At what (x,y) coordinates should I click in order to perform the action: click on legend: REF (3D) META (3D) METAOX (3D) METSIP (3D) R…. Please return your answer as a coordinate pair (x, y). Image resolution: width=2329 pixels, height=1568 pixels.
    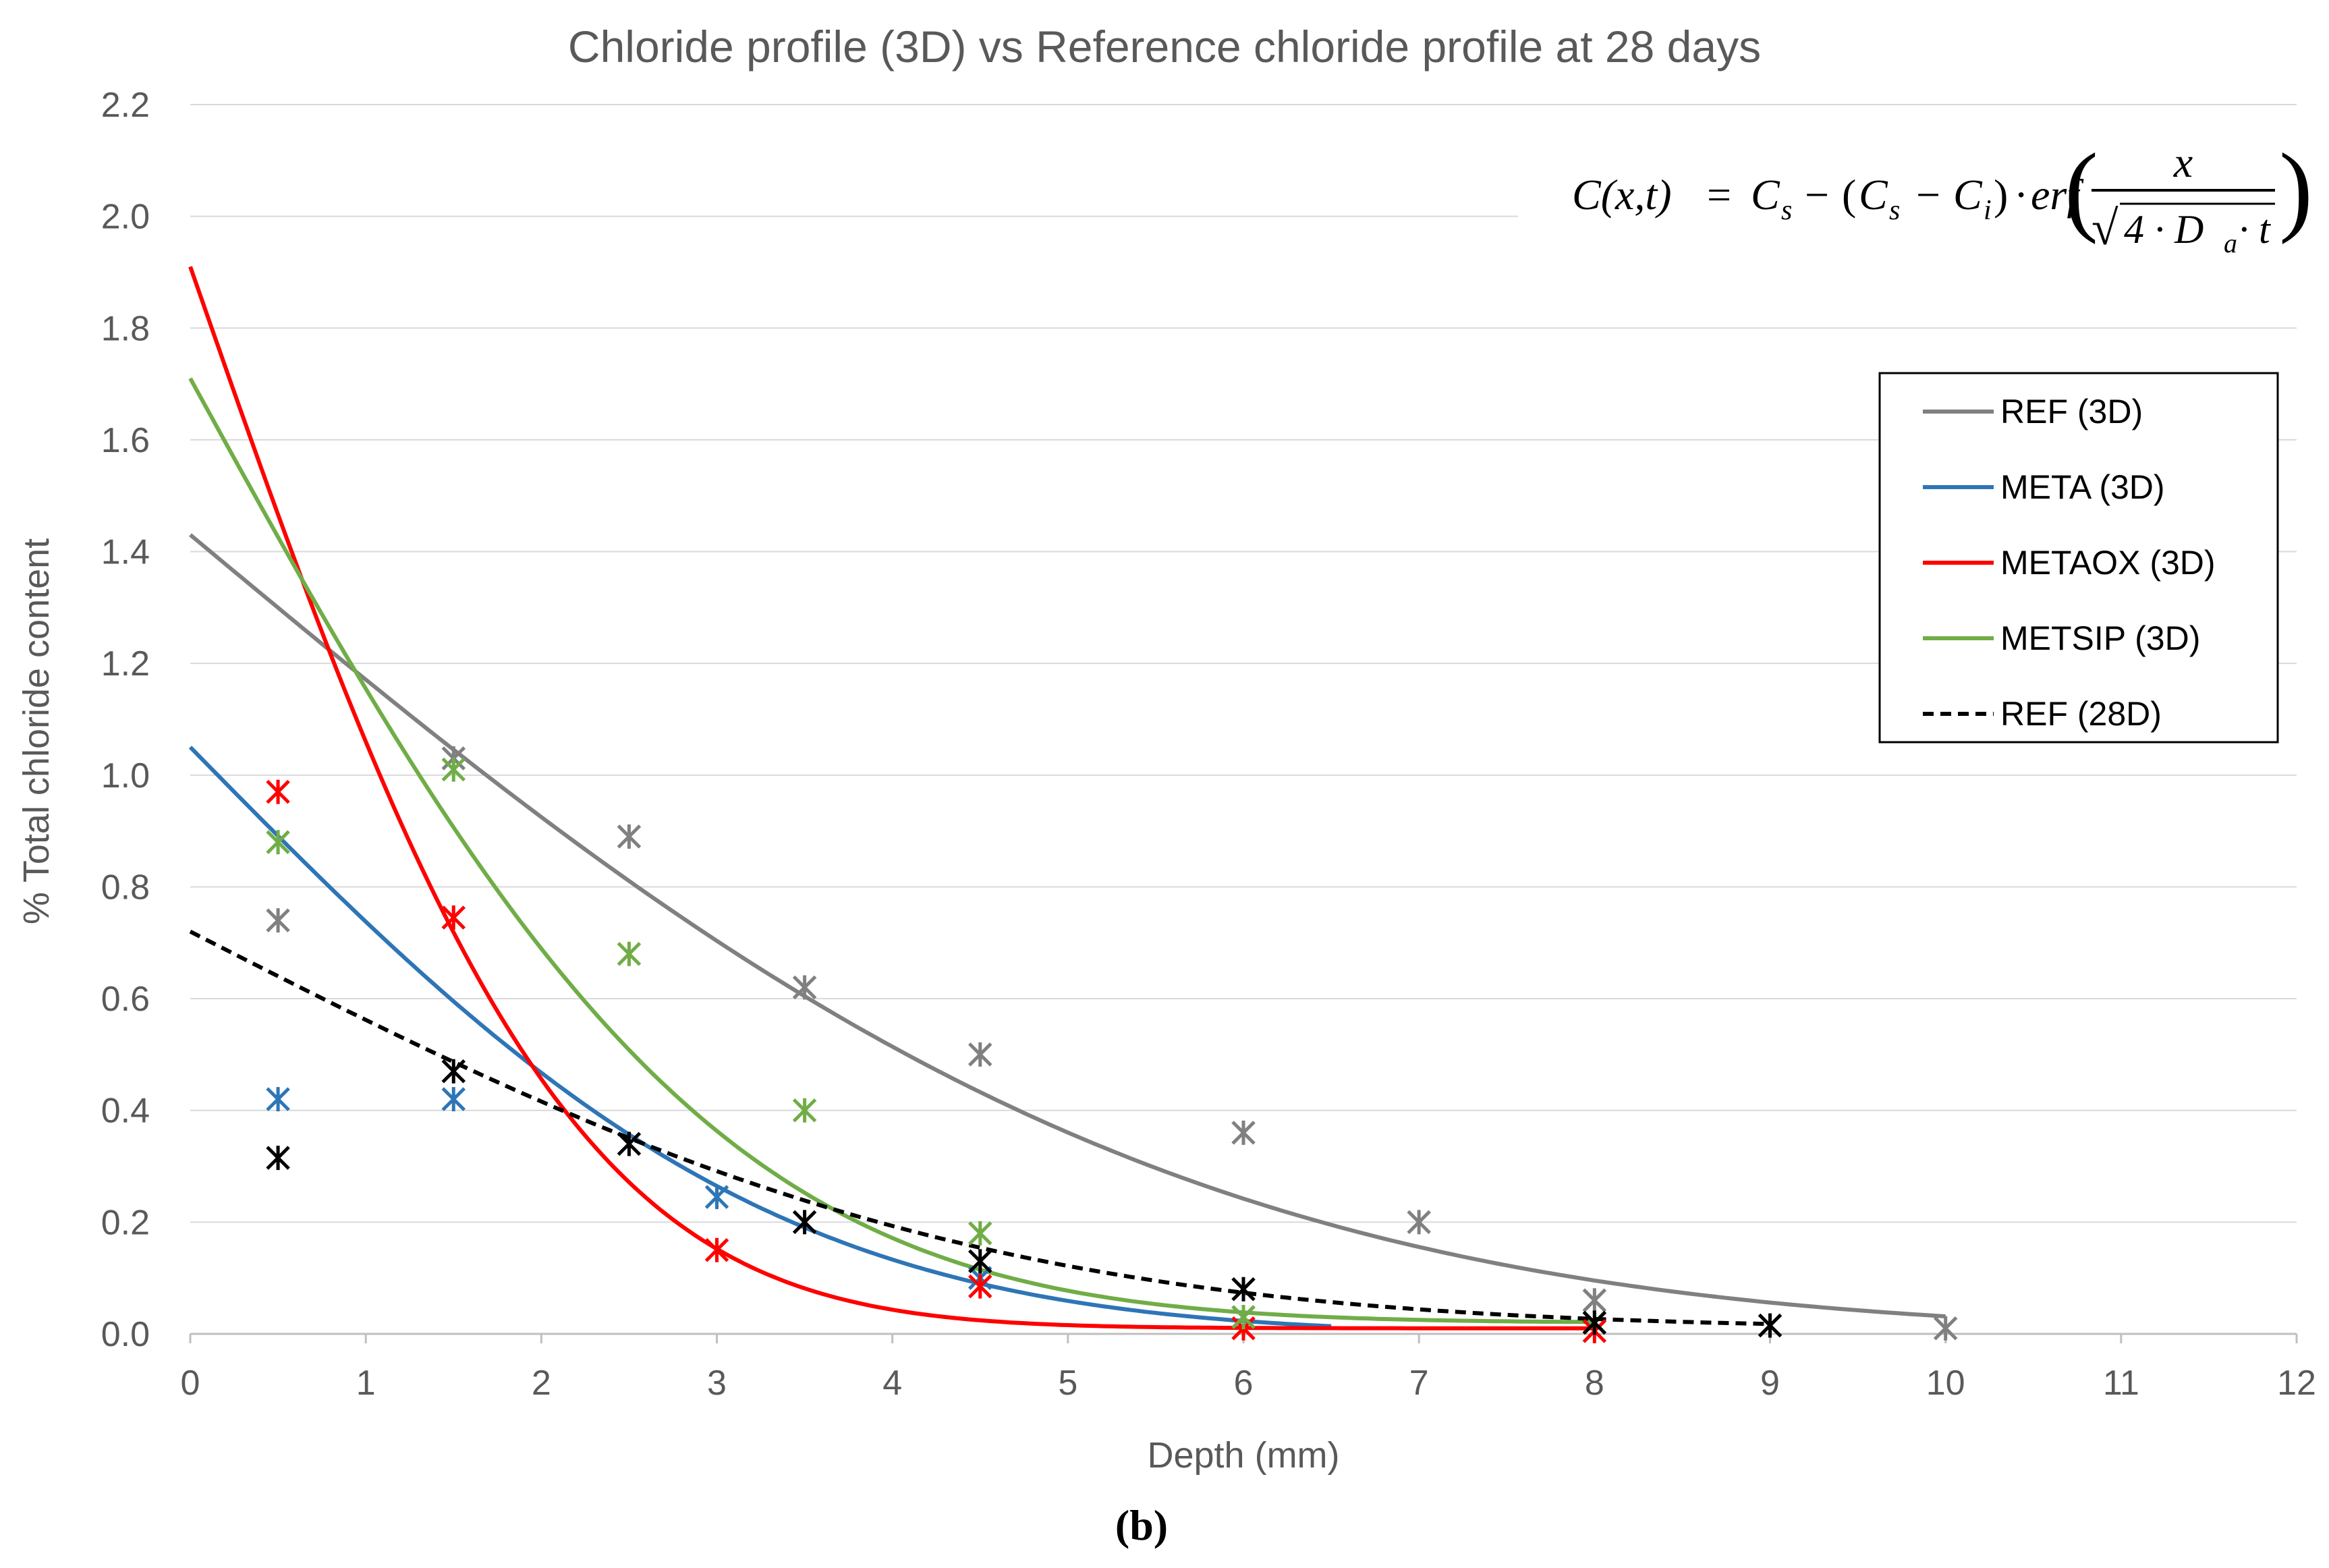
    Looking at the image, I should click on (2078, 558).